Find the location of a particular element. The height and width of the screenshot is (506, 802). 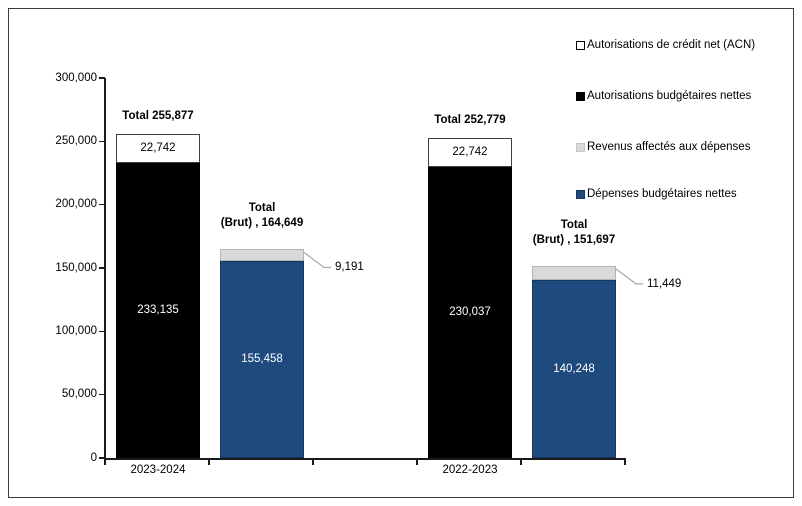

y-axis-tick-label: 0 is located at coordinates (93, 457).